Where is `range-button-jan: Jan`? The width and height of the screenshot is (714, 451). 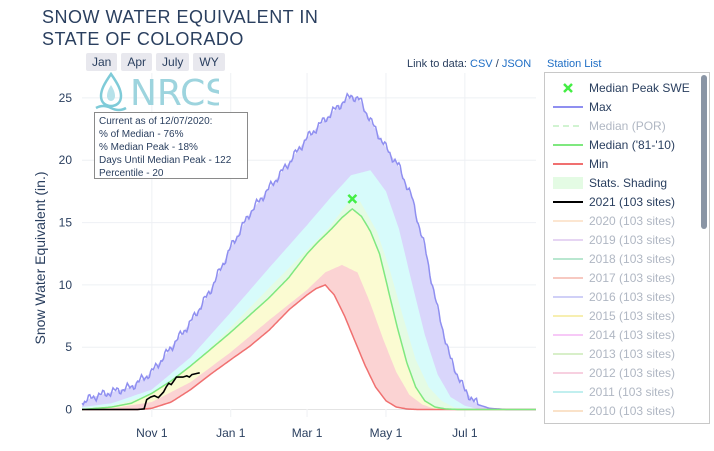 range-button-jan: Jan is located at coordinates (102, 62).